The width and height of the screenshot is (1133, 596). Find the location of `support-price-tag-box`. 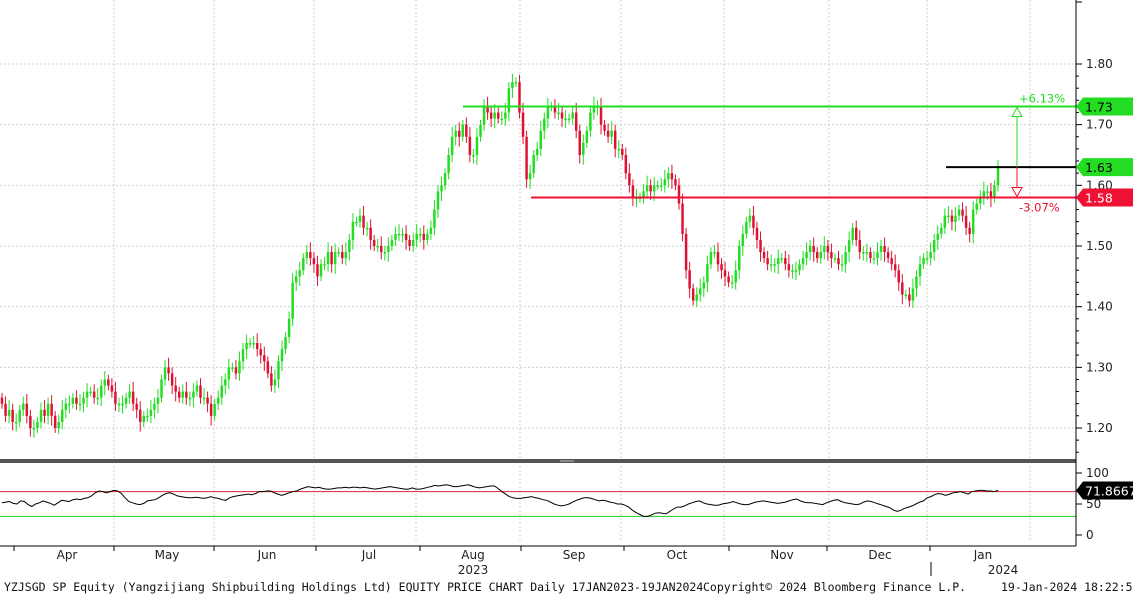

support-price-tag-box is located at coordinates (1104, 197).